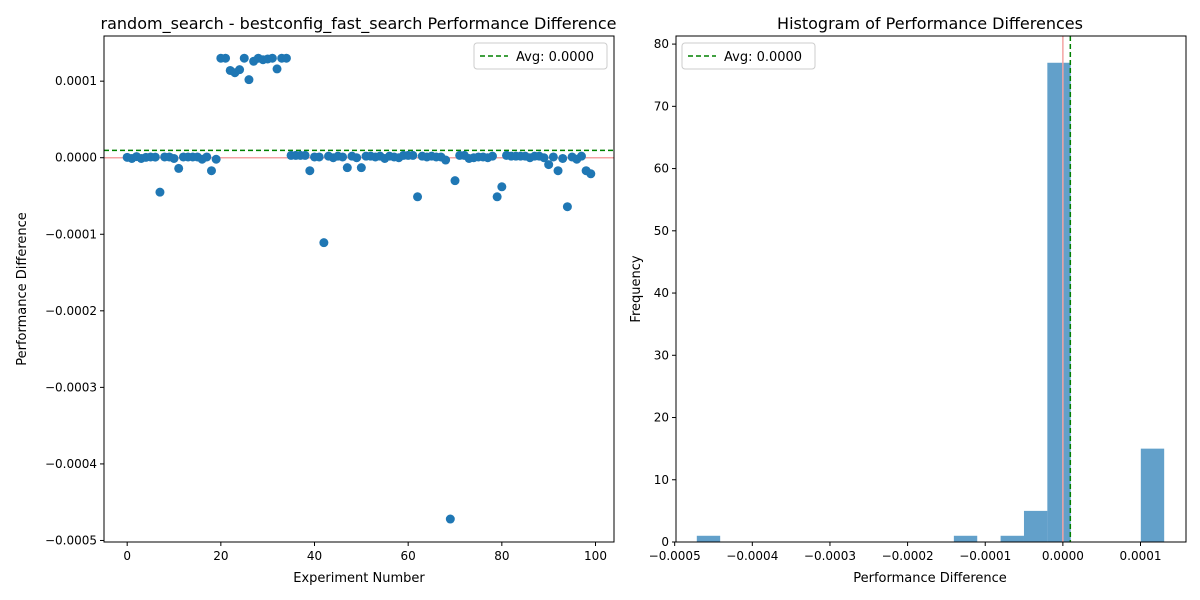 The height and width of the screenshot is (600, 1200). I want to click on scatter-y-tick-label: −0.0004, so click(71, 464).